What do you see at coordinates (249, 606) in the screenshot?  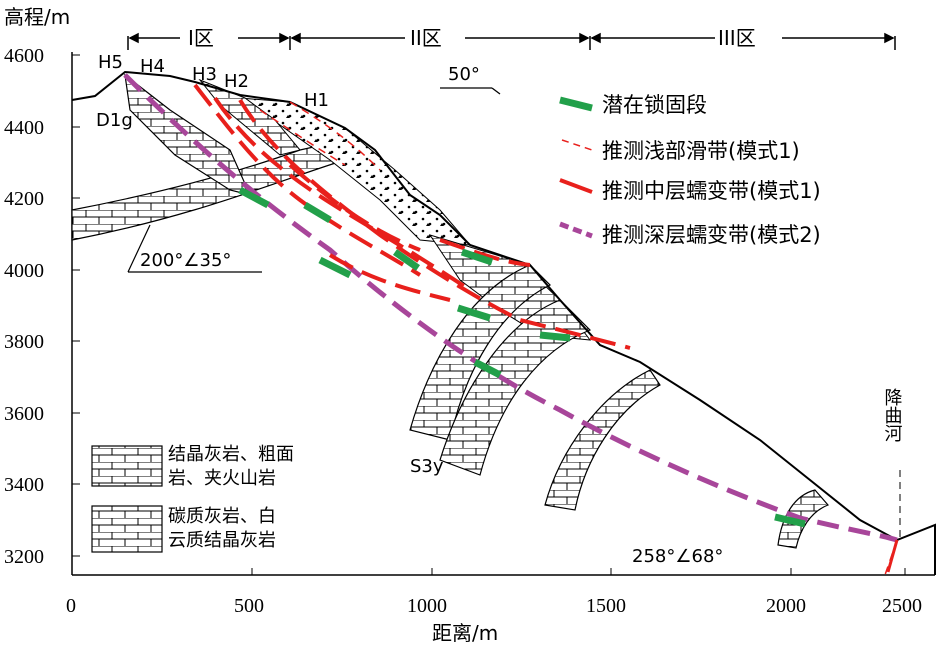 I see `x-tick-500: 500` at bounding box center [249, 606].